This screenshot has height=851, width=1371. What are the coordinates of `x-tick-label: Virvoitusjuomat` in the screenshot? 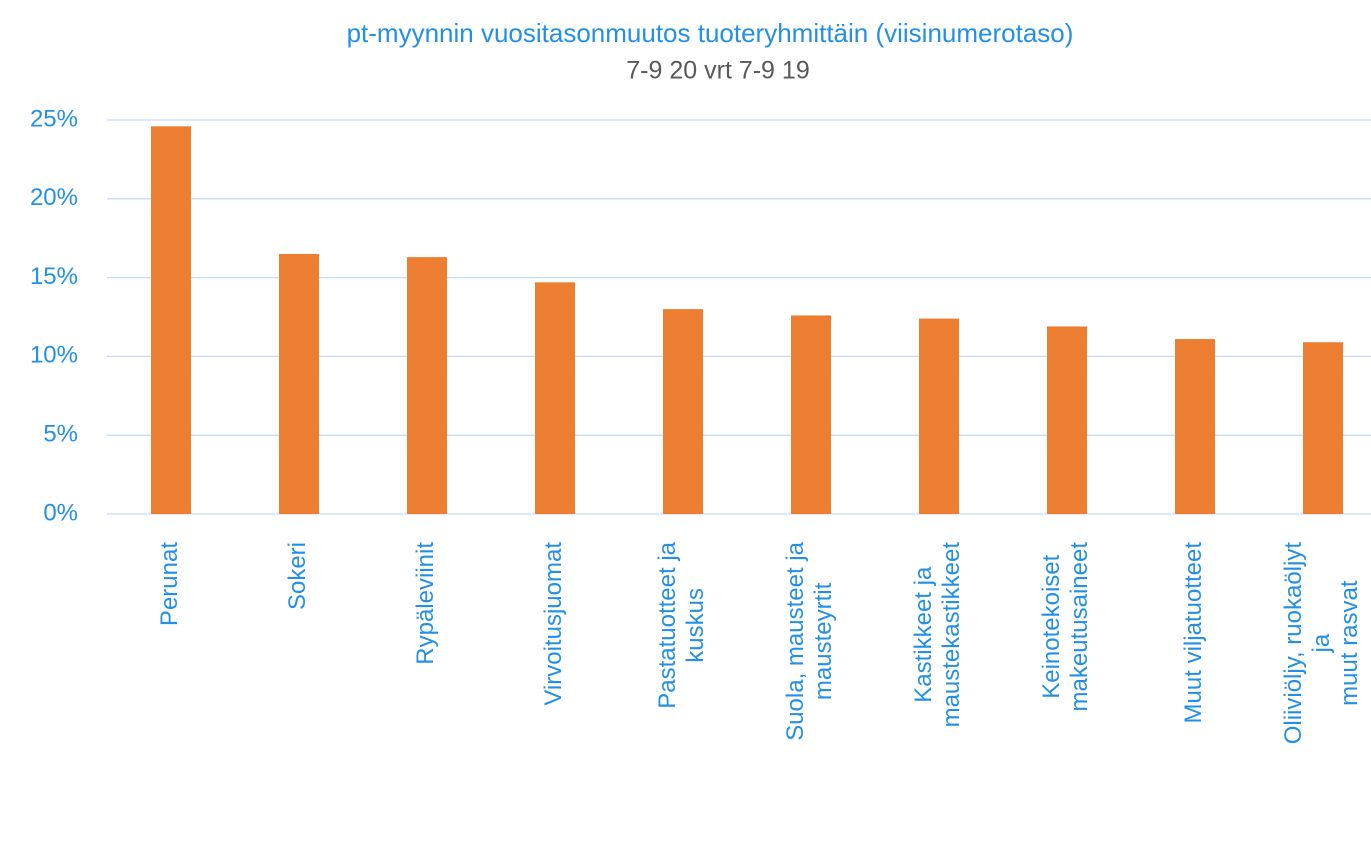 It's located at (553, 624).